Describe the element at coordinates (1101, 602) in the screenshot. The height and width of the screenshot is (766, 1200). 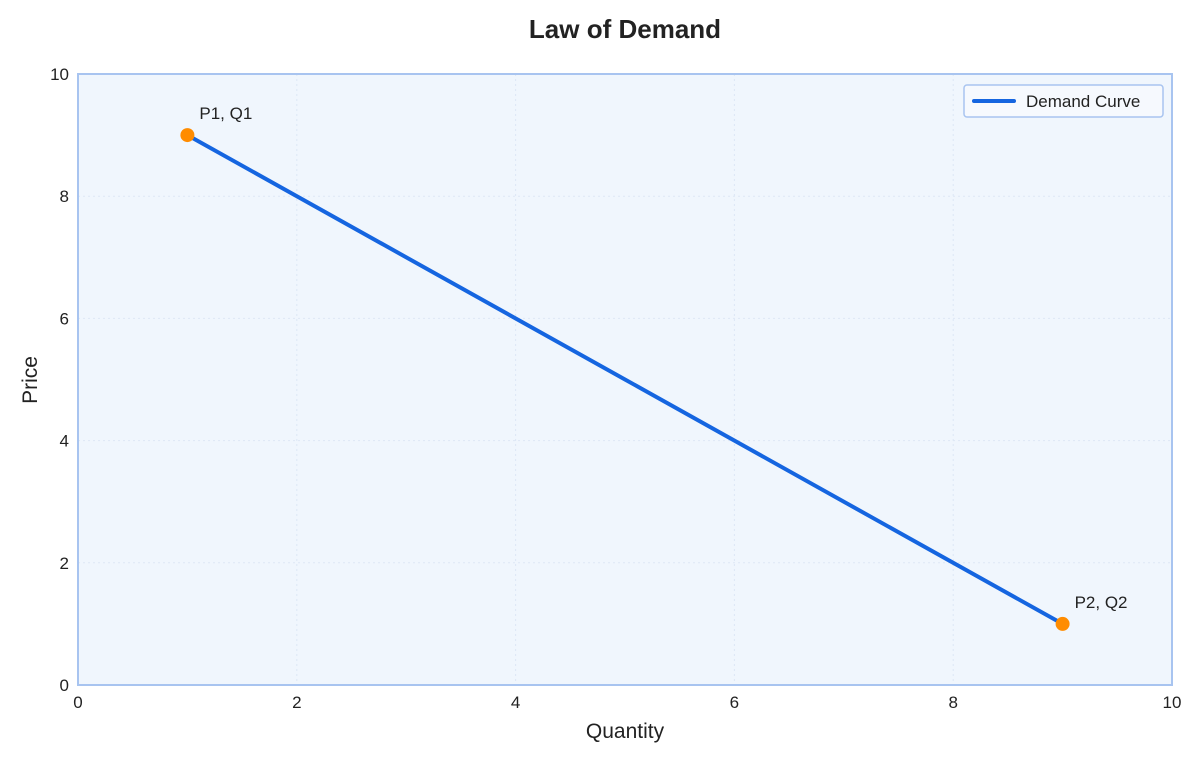
I see `point-label-2: P2, Q2` at that location.